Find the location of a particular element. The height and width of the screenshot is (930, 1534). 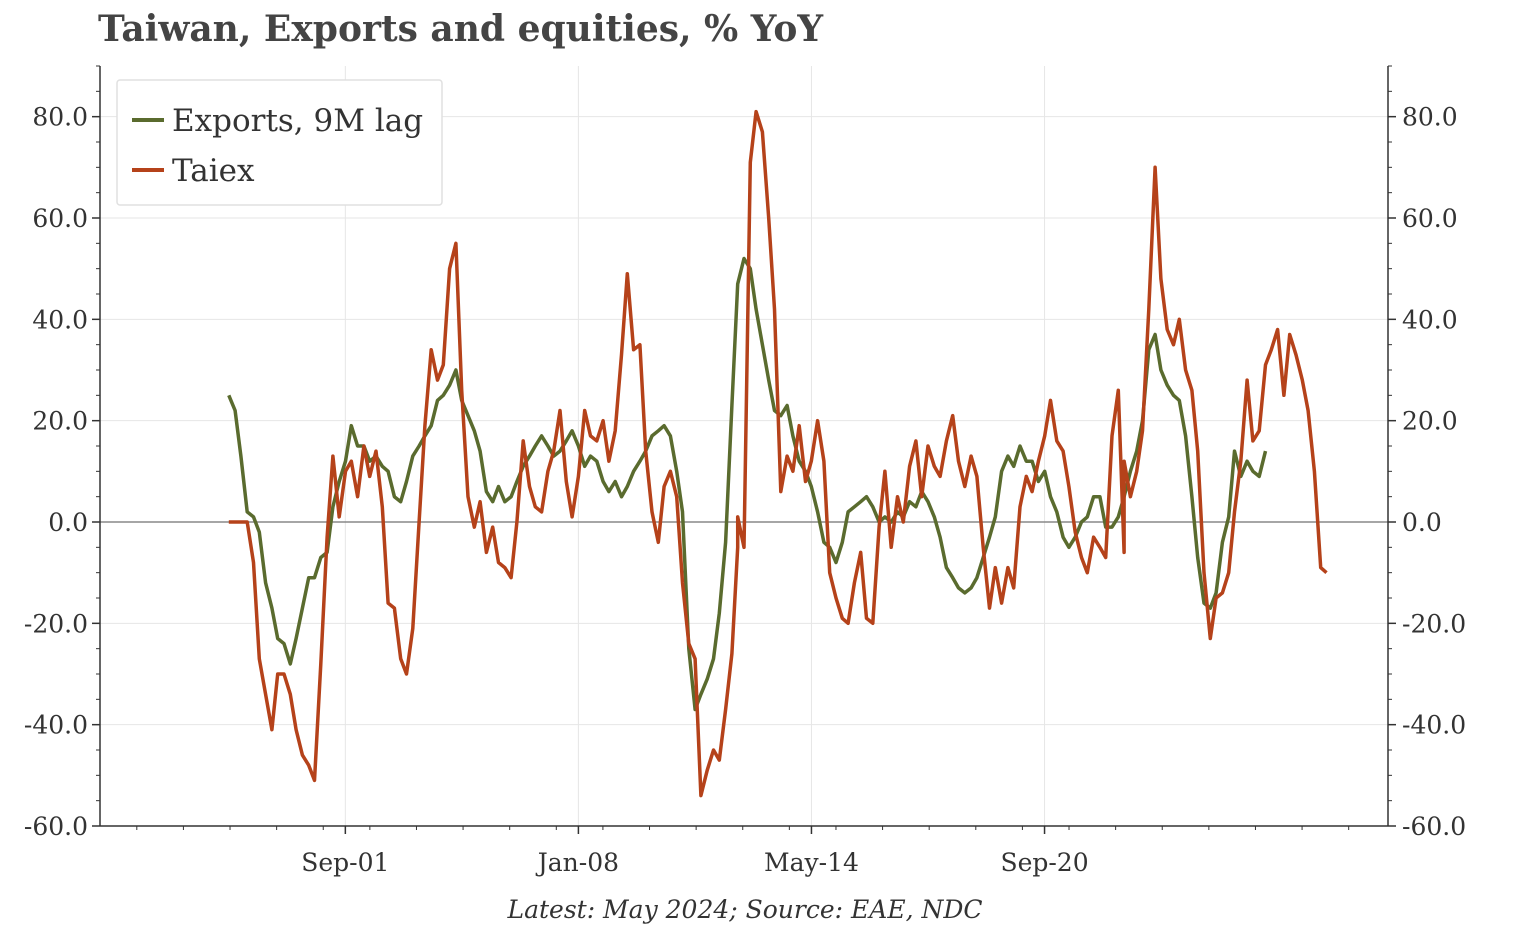

y-tick-label-right: 20.0 is located at coordinates (1430, 421).